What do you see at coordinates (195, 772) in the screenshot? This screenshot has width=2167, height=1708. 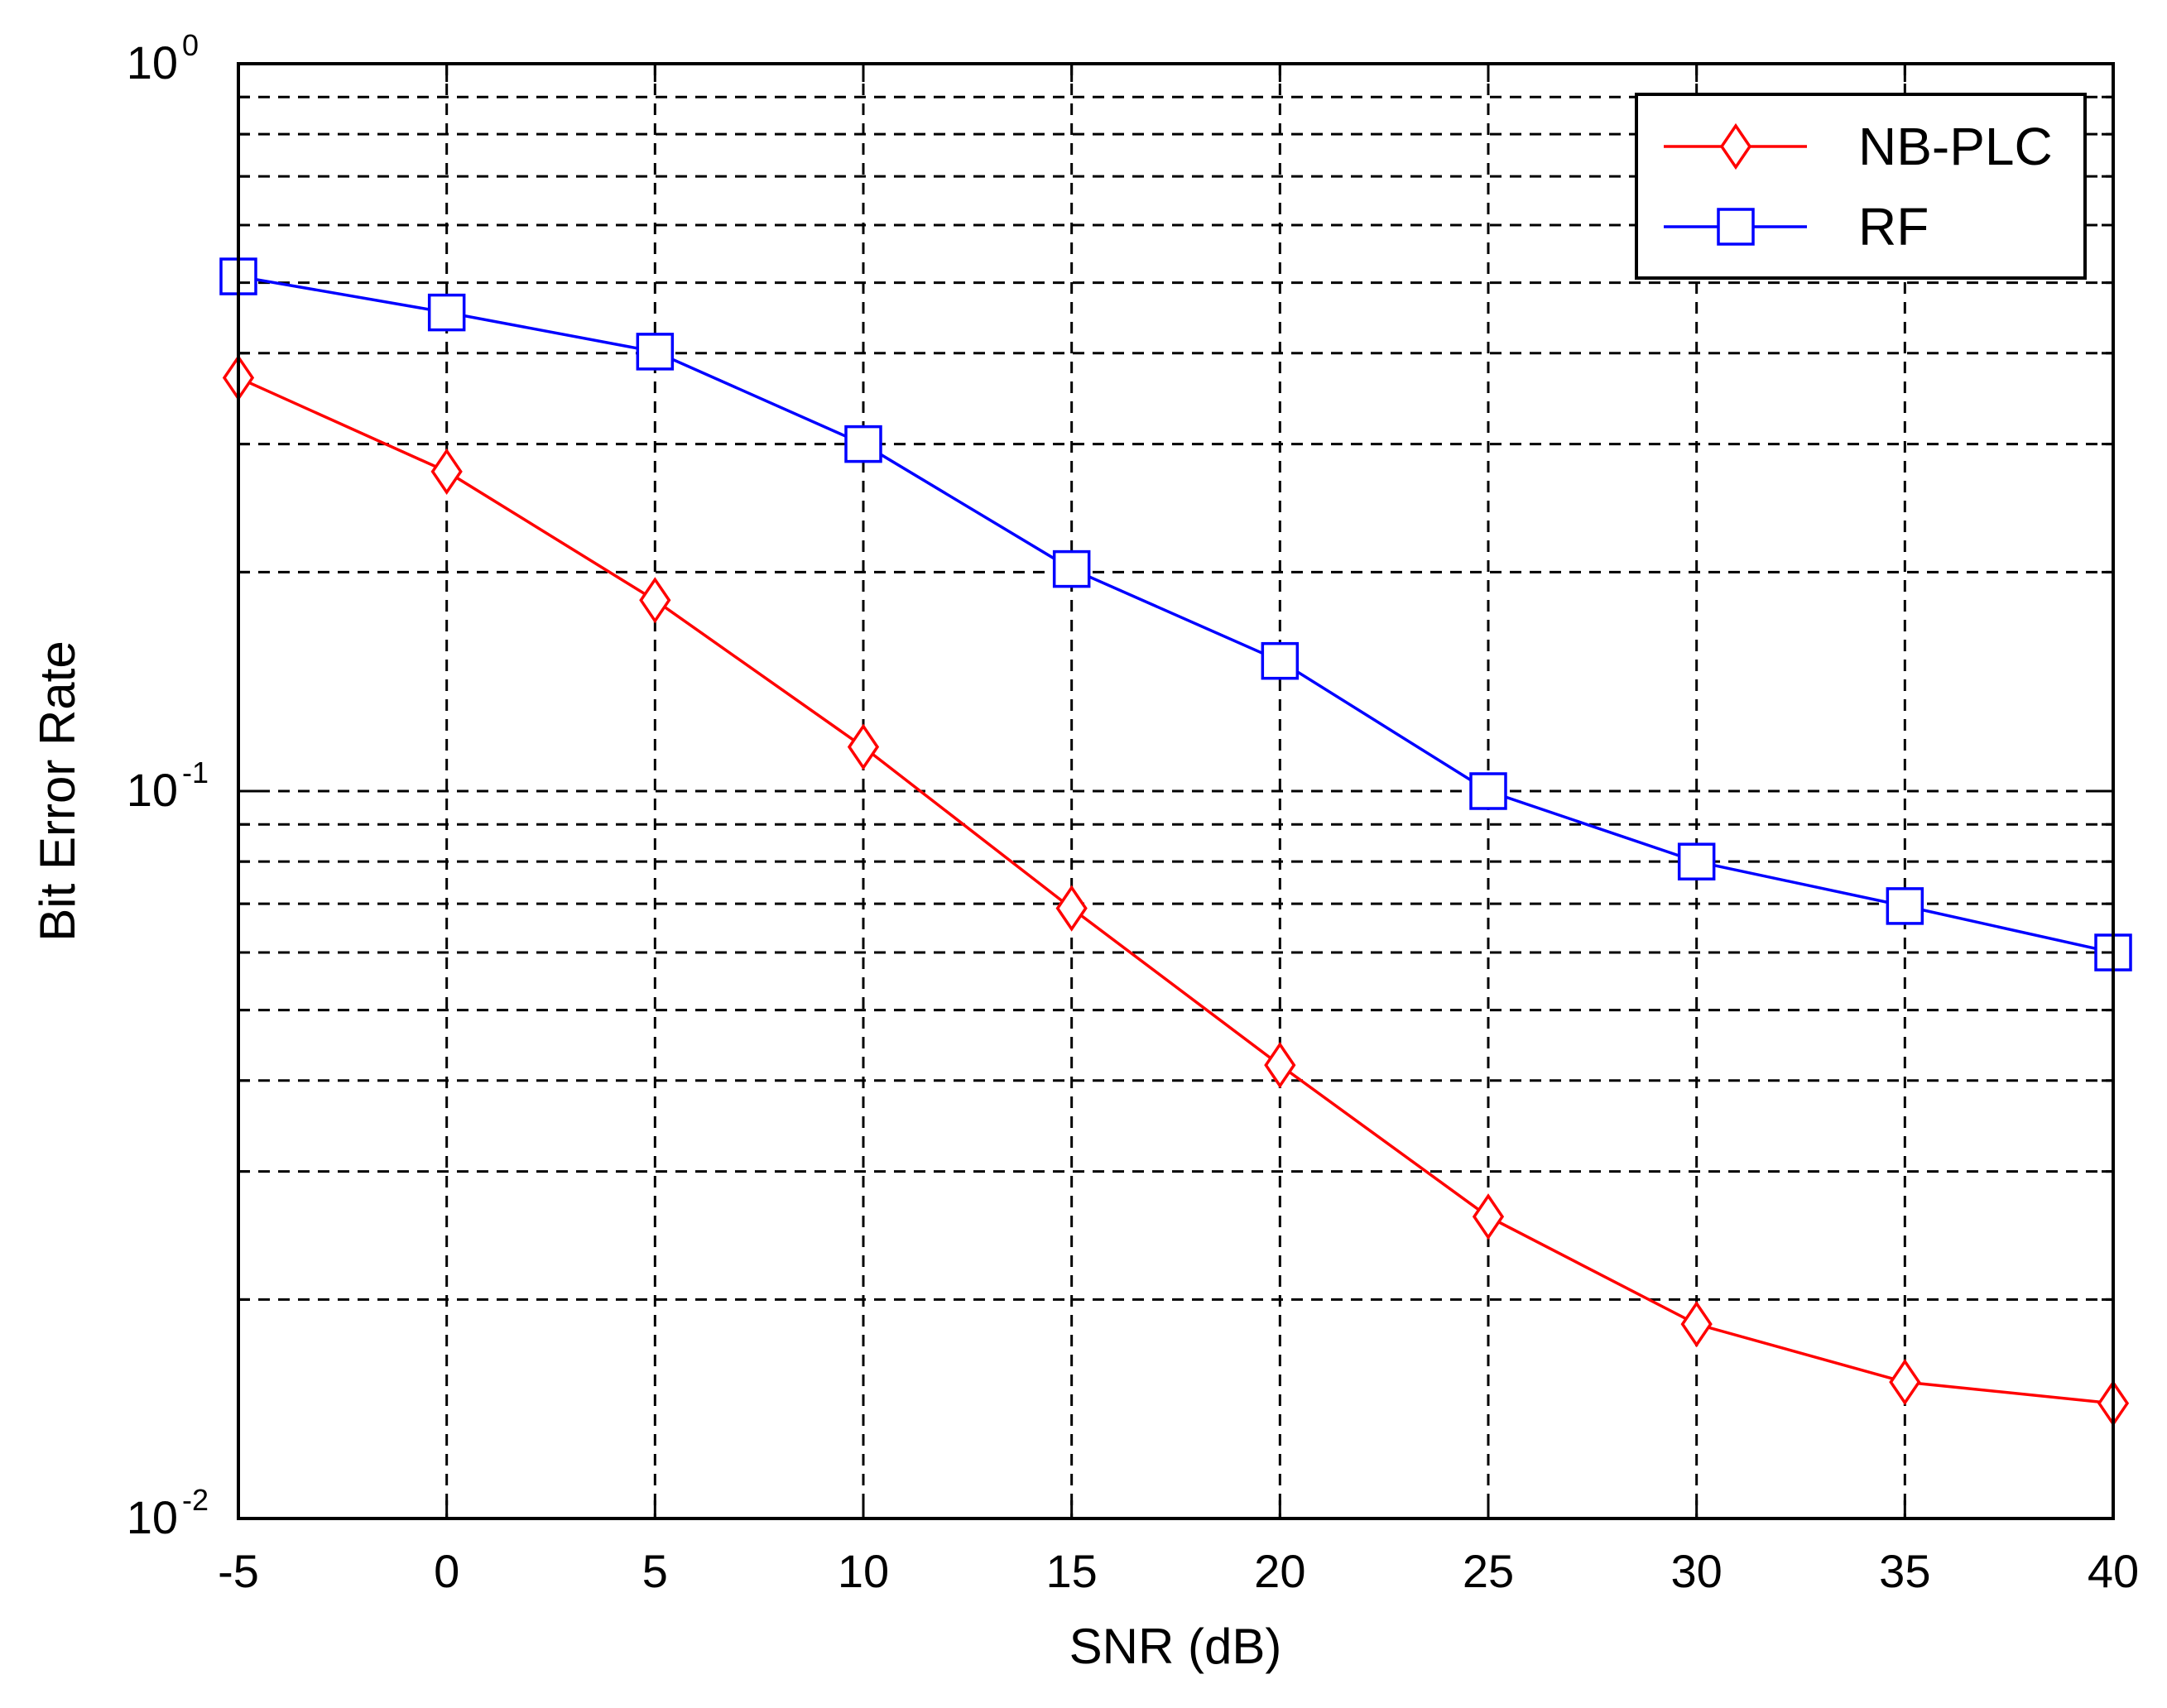 I see `y-tick-label-exponent: -1` at bounding box center [195, 772].